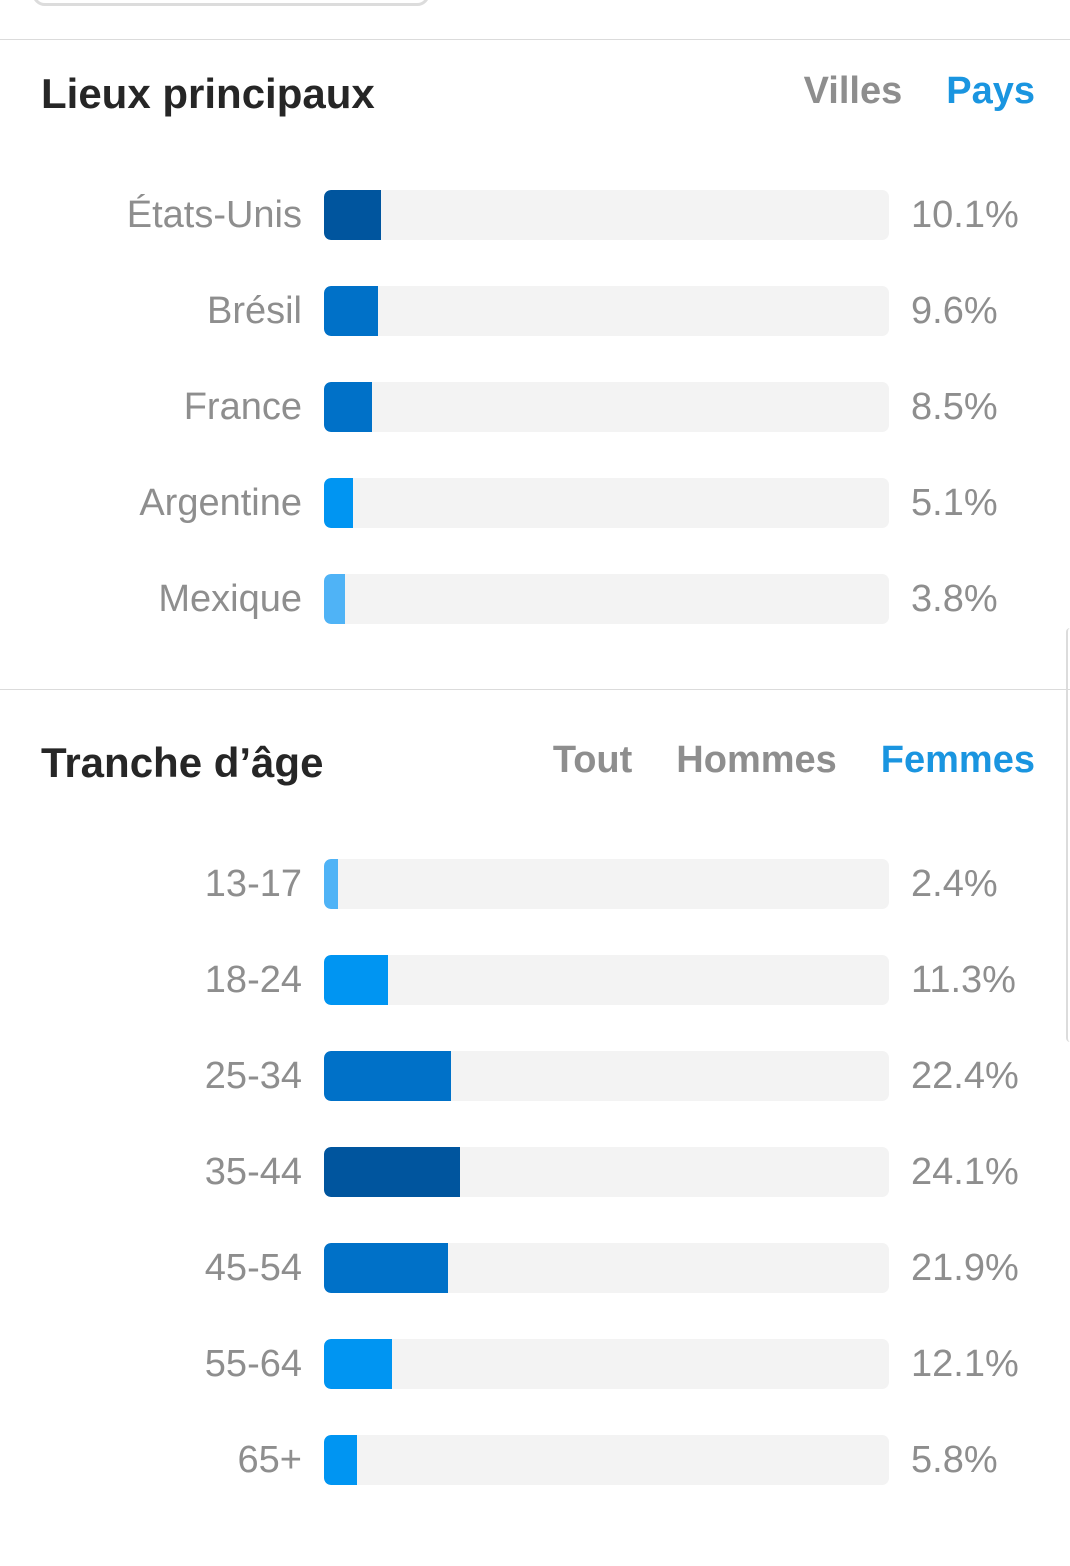  What do you see at coordinates (592, 760) in the screenshot?
I see `tab-all: Tout` at bounding box center [592, 760].